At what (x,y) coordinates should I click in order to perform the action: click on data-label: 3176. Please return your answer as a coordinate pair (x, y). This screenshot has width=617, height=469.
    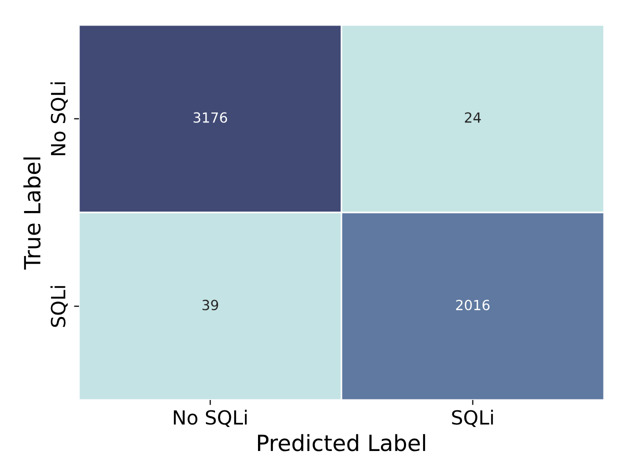
    Looking at the image, I should click on (211, 117).